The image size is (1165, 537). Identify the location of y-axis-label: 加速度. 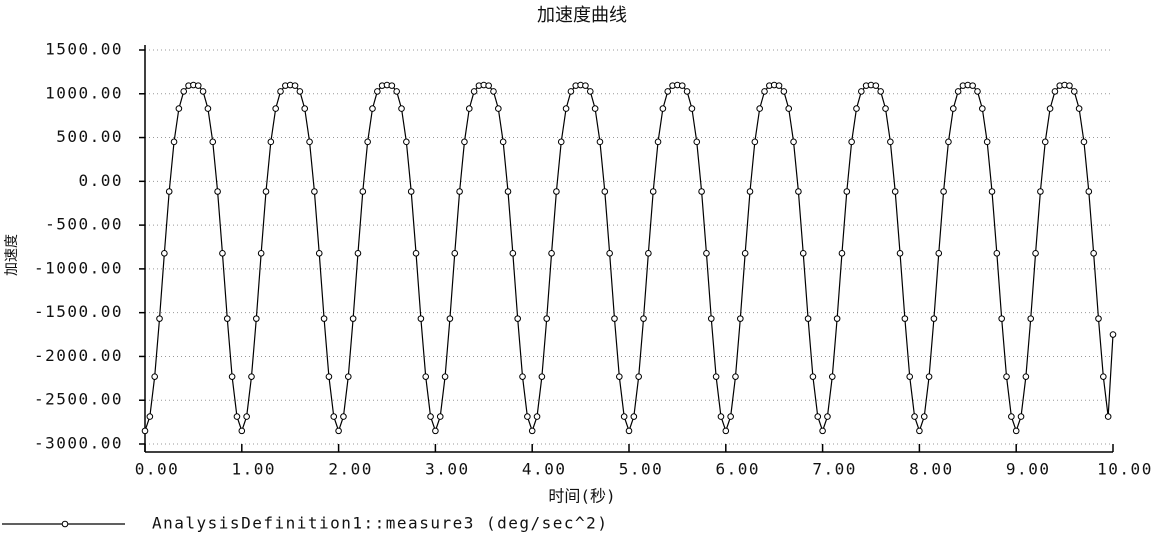
(12, 255).